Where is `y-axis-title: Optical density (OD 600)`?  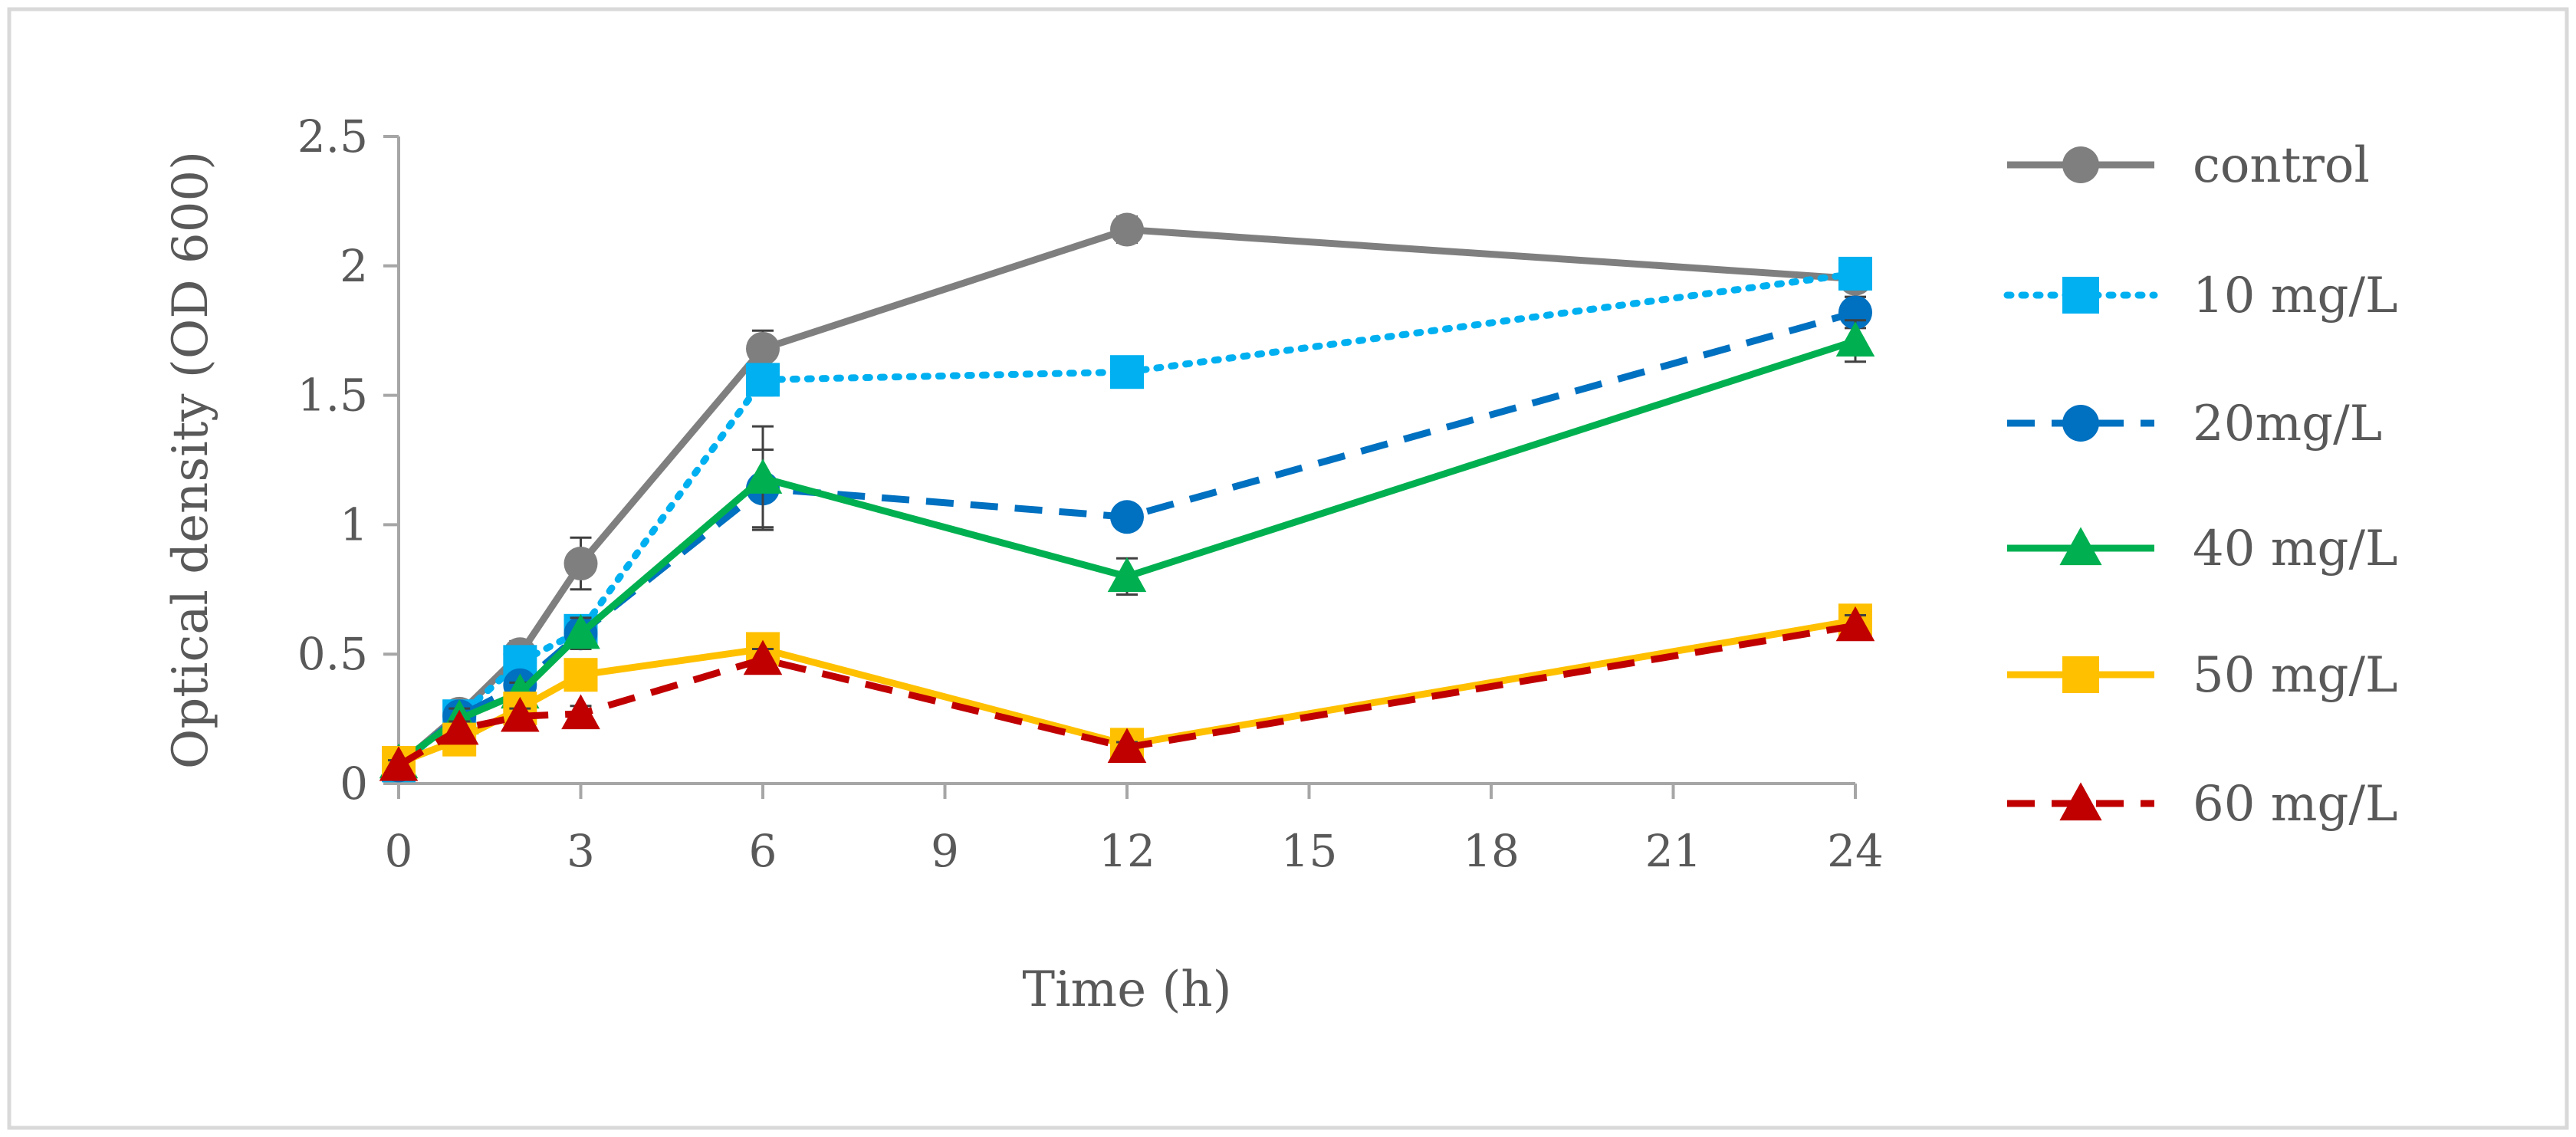 y-axis-title: Optical density (OD 600) is located at coordinates (191, 460).